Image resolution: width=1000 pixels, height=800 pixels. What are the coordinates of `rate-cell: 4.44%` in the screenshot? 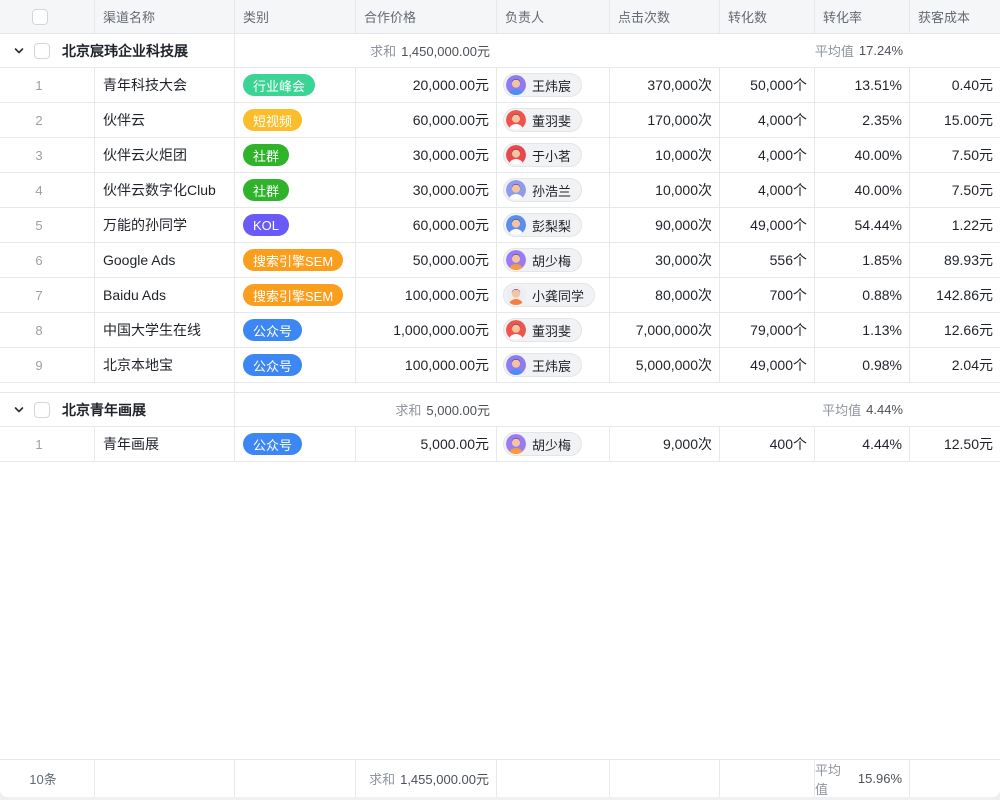 It's located at (862, 444).